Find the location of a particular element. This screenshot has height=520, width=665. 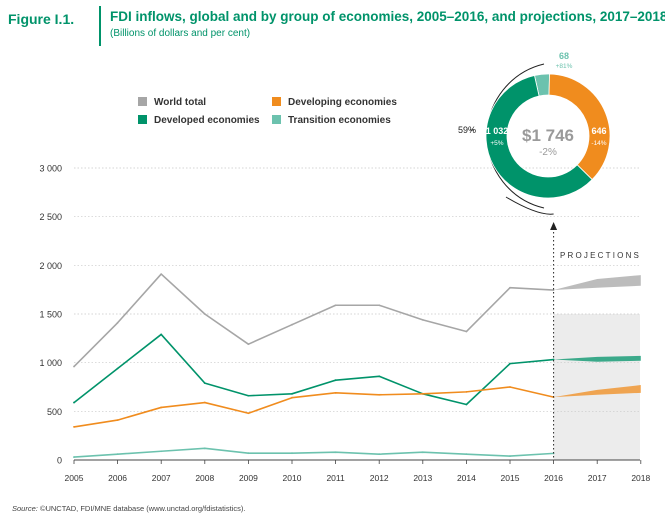

legend-label: Transition economies is located at coordinates (339, 120).